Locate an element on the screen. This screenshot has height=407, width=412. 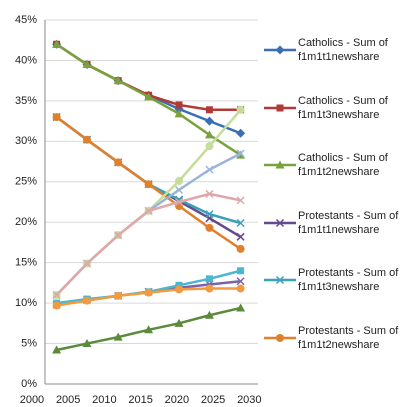
legend-label: Catholics - Sum of f1m1t2newshare is located at coordinates (343, 165).